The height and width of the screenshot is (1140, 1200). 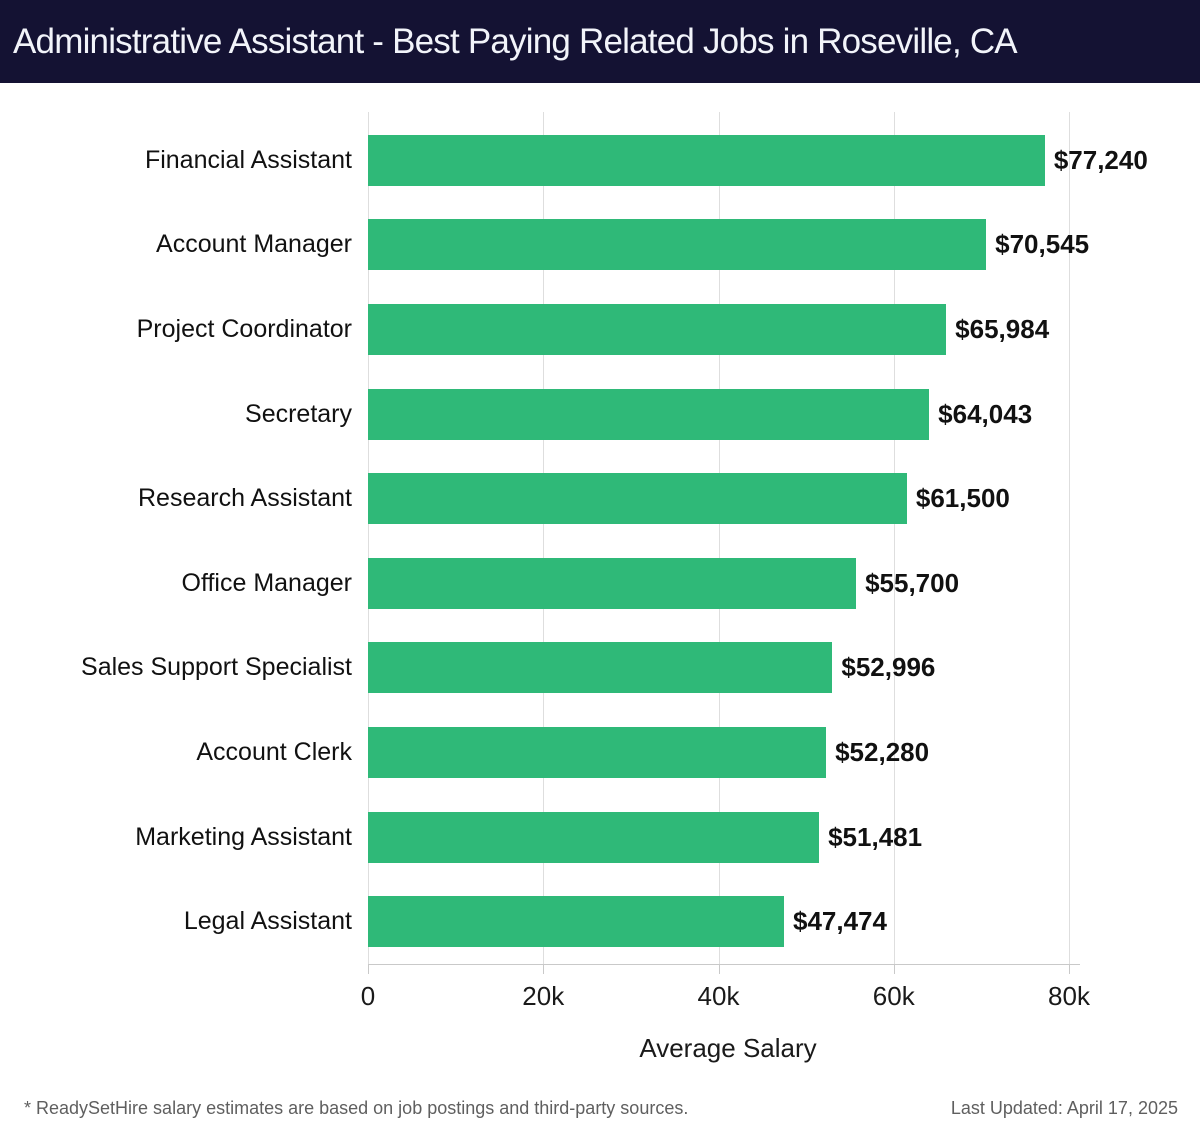 What do you see at coordinates (245, 498) in the screenshot?
I see `category-label: Research Assistant` at bounding box center [245, 498].